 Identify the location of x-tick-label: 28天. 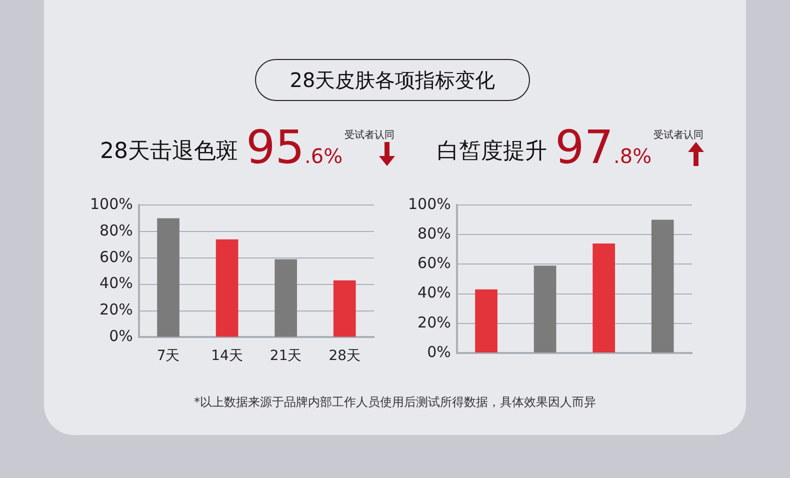
(344, 356).